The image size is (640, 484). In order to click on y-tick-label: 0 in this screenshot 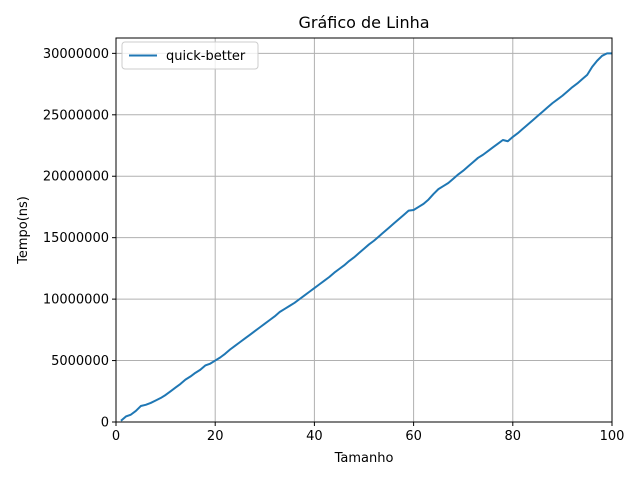, I will do `click(105, 423)`.